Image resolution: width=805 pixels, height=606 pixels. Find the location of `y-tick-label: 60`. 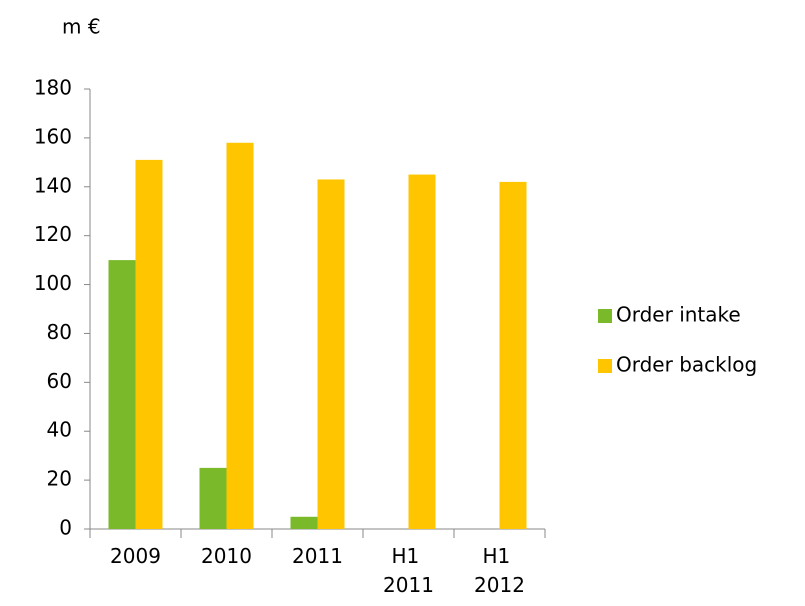

y-tick-label: 60 is located at coordinates (59, 381).